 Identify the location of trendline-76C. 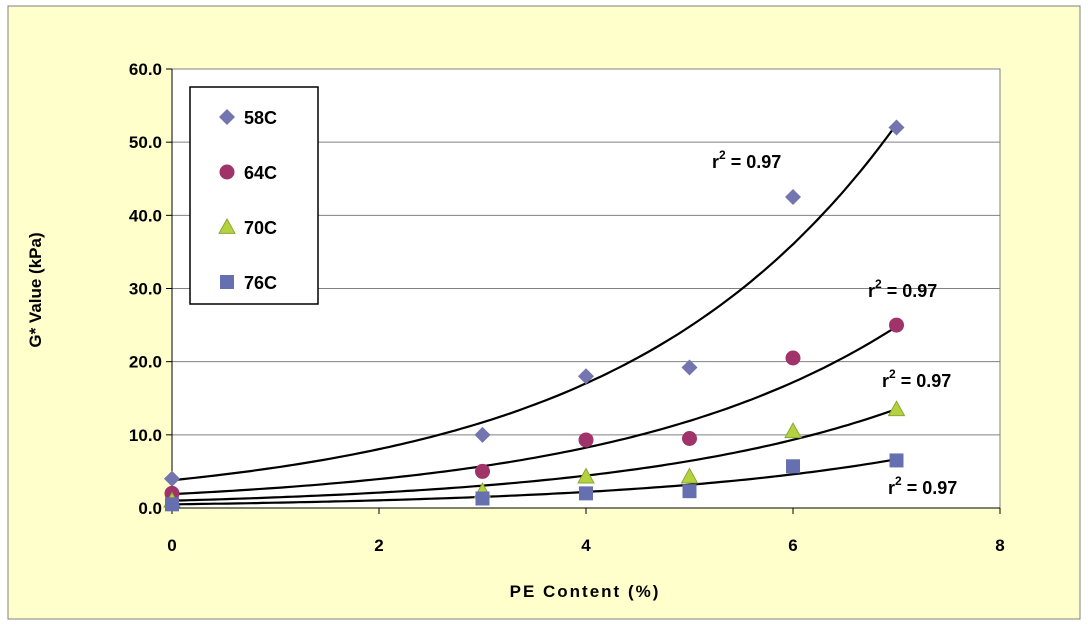
(534, 482).